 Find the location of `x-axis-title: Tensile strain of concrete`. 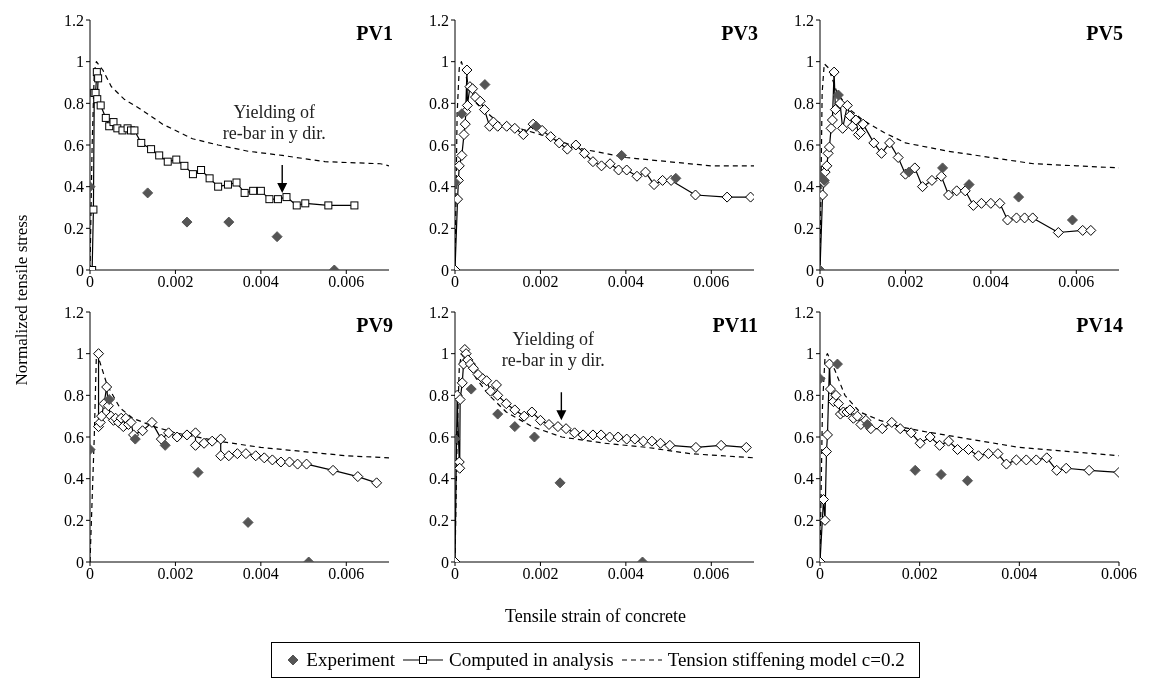

x-axis-title: Tensile strain of concrete is located at coordinates (595, 616).